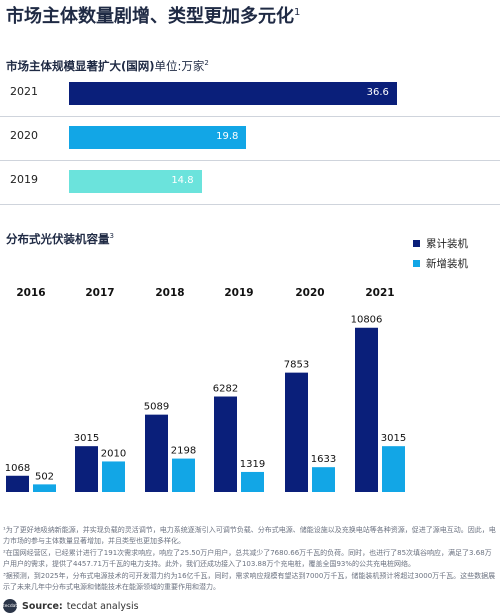 This screenshot has width=500, height=615. I want to click on chart2-title: 分布式光伏装机容量3, so click(60, 239).